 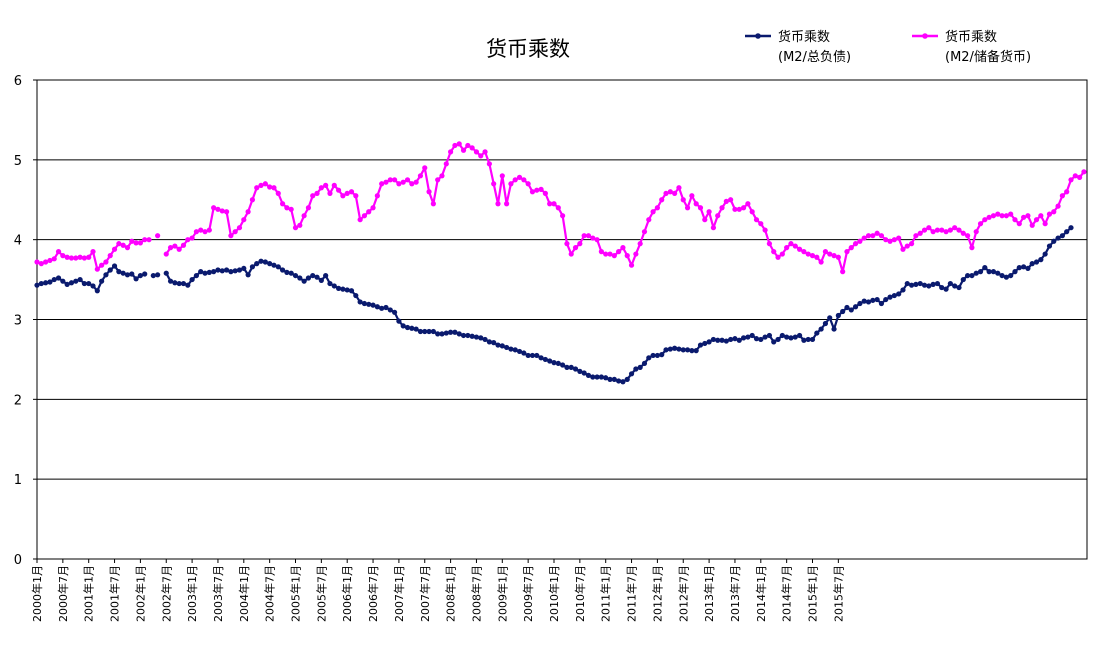 What do you see at coordinates (425, 593) in the screenshot?
I see `x-tick-label: 2007年7月` at bounding box center [425, 593].